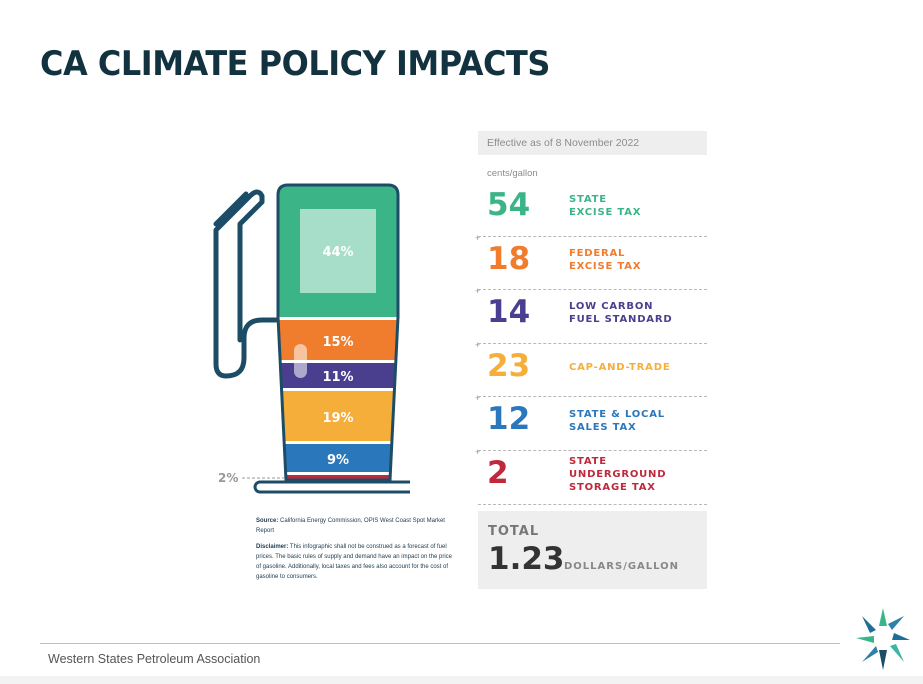  I want to click on component-label: FEDERAL EXCISE TAX, so click(605, 259).